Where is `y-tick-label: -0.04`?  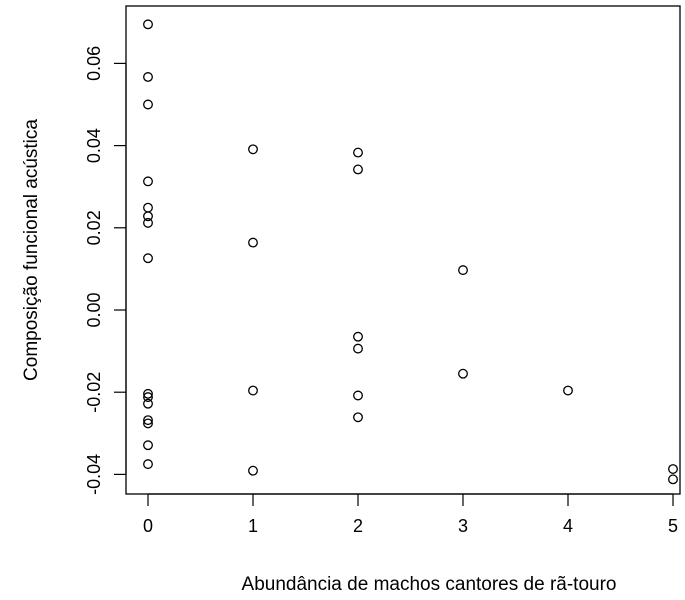 y-tick-label: -0.04 is located at coordinates (94, 474).